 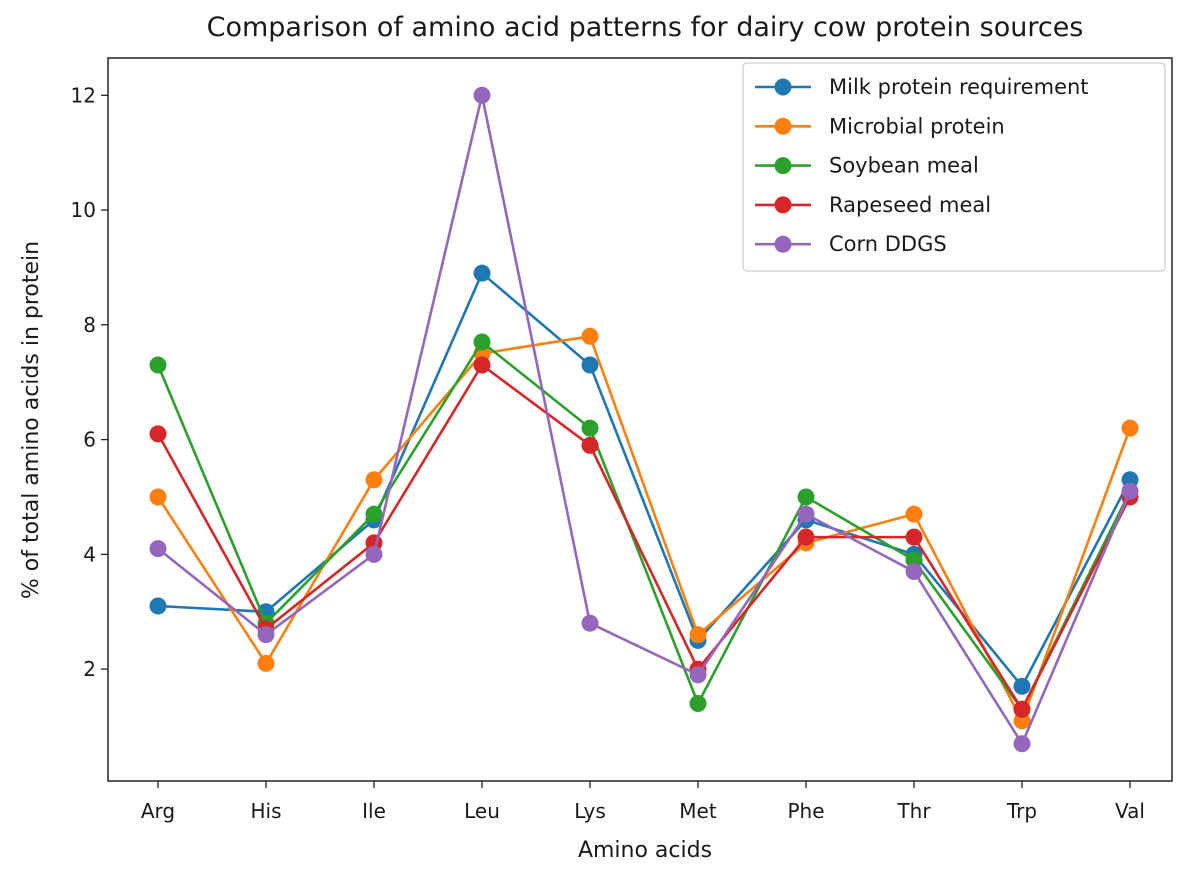 What do you see at coordinates (805, 811) in the screenshot?
I see `x-tick-label: Phe` at bounding box center [805, 811].